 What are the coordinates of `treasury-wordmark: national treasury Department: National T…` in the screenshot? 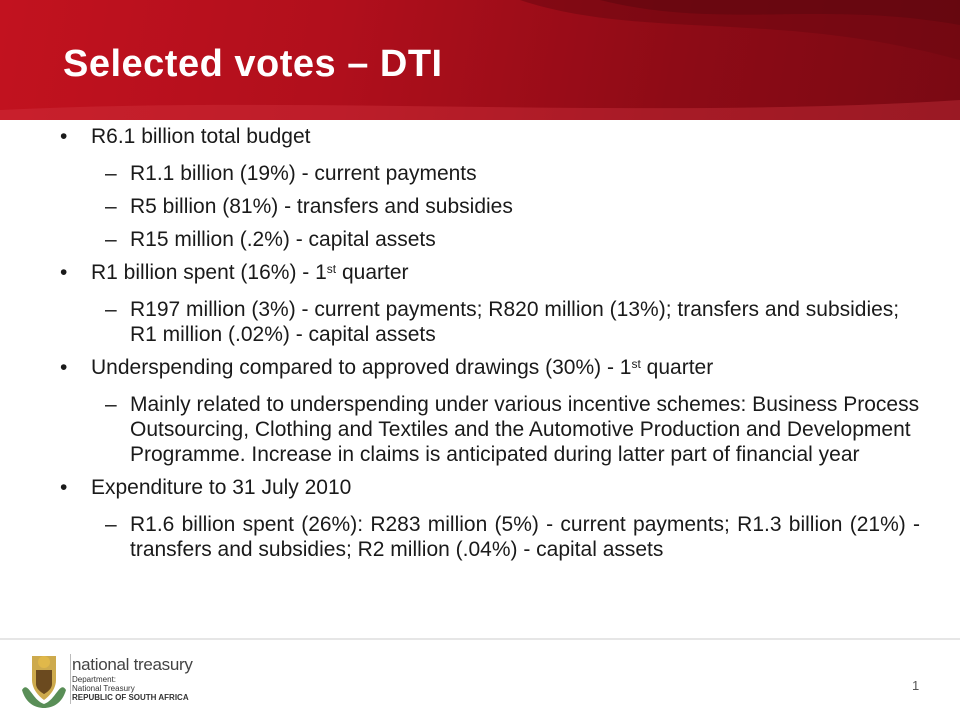 It's located at (132, 678).